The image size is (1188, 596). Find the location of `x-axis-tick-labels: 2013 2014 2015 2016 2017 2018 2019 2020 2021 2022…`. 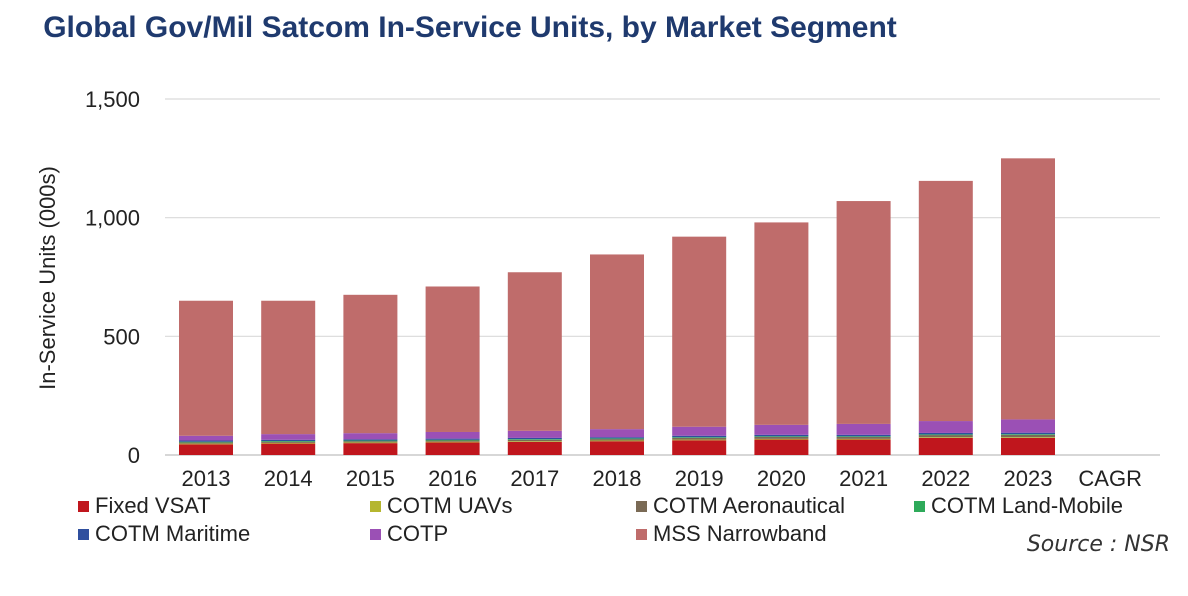

x-axis-tick-labels: 2013 2014 2015 2016 2017 2018 2019 2020 2021 2022… is located at coordinates (662, 478).